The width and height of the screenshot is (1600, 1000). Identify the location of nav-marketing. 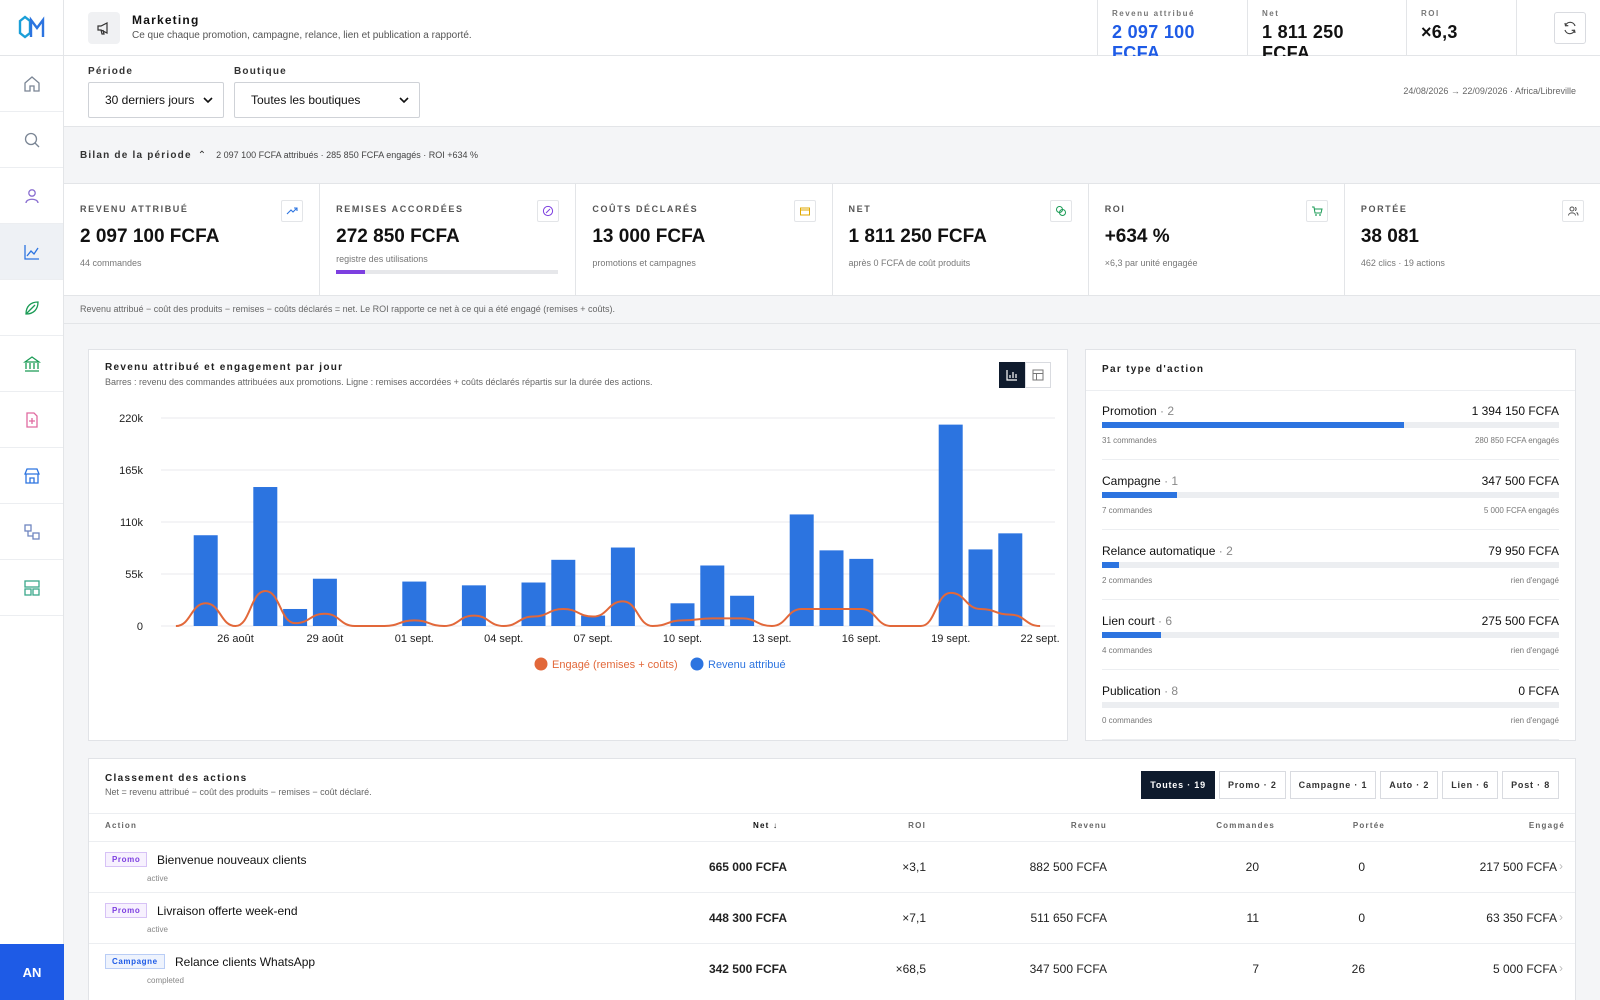
(31, 252).